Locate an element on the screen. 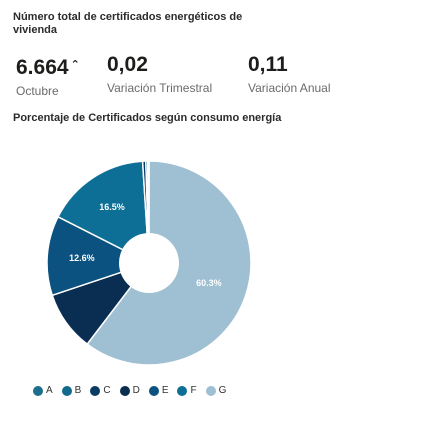 This screenshot has height=424, width=437. legend-label: G is located at coordinates (222, 390).